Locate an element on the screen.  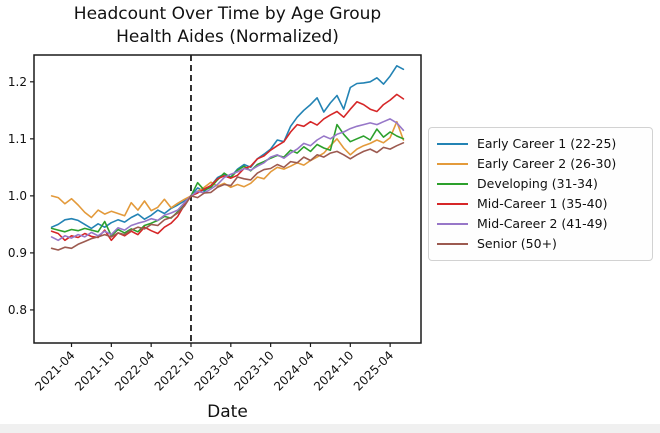
x-tick-label: 2022-04 is located at coordinates (134, 370).